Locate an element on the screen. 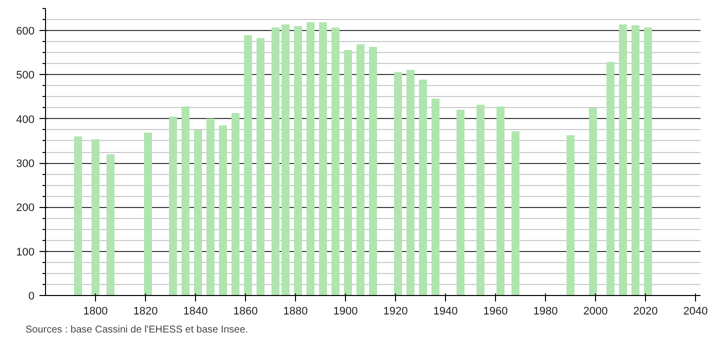  x-tick-label: 1880 is located at coordinates (295, 312).